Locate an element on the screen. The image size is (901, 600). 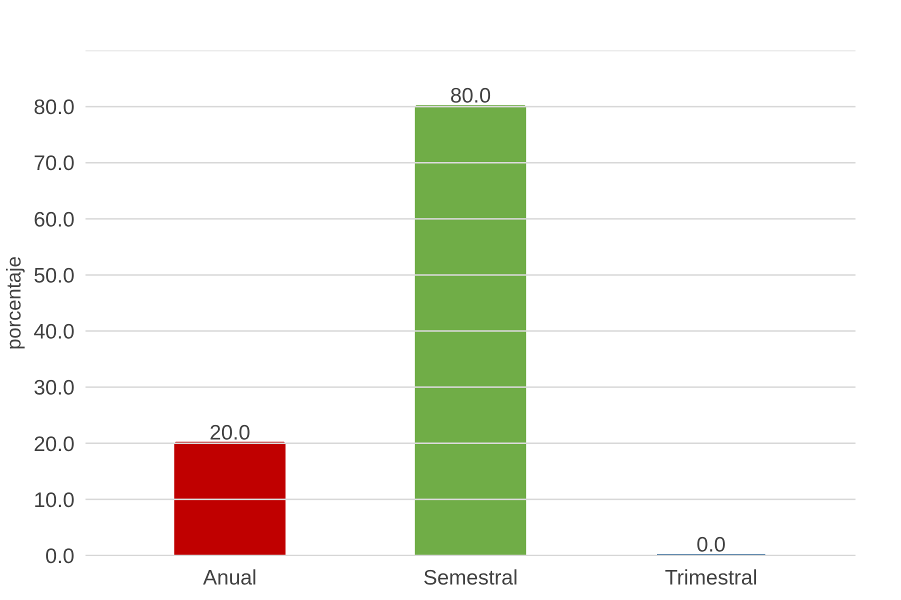
data-label: 20.0 is located at coordinates (229, 432).